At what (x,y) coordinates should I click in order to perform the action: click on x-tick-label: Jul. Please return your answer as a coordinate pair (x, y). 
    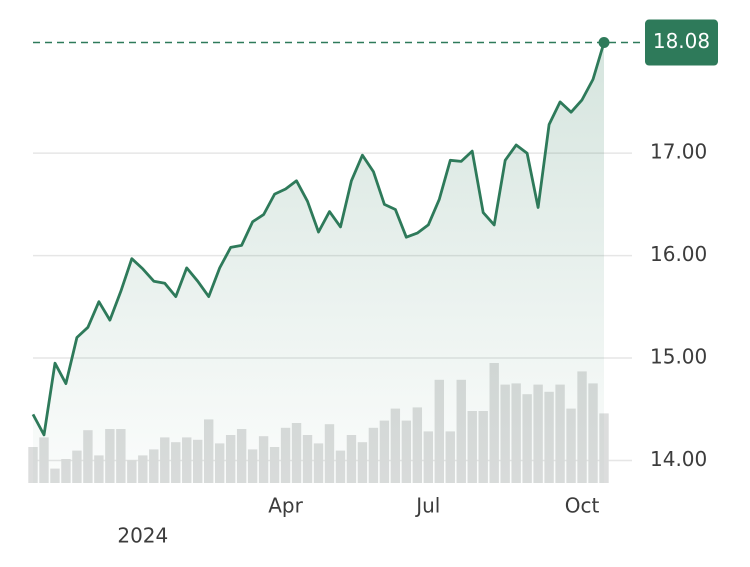
    Looking at the image, I should click on (427, 506).